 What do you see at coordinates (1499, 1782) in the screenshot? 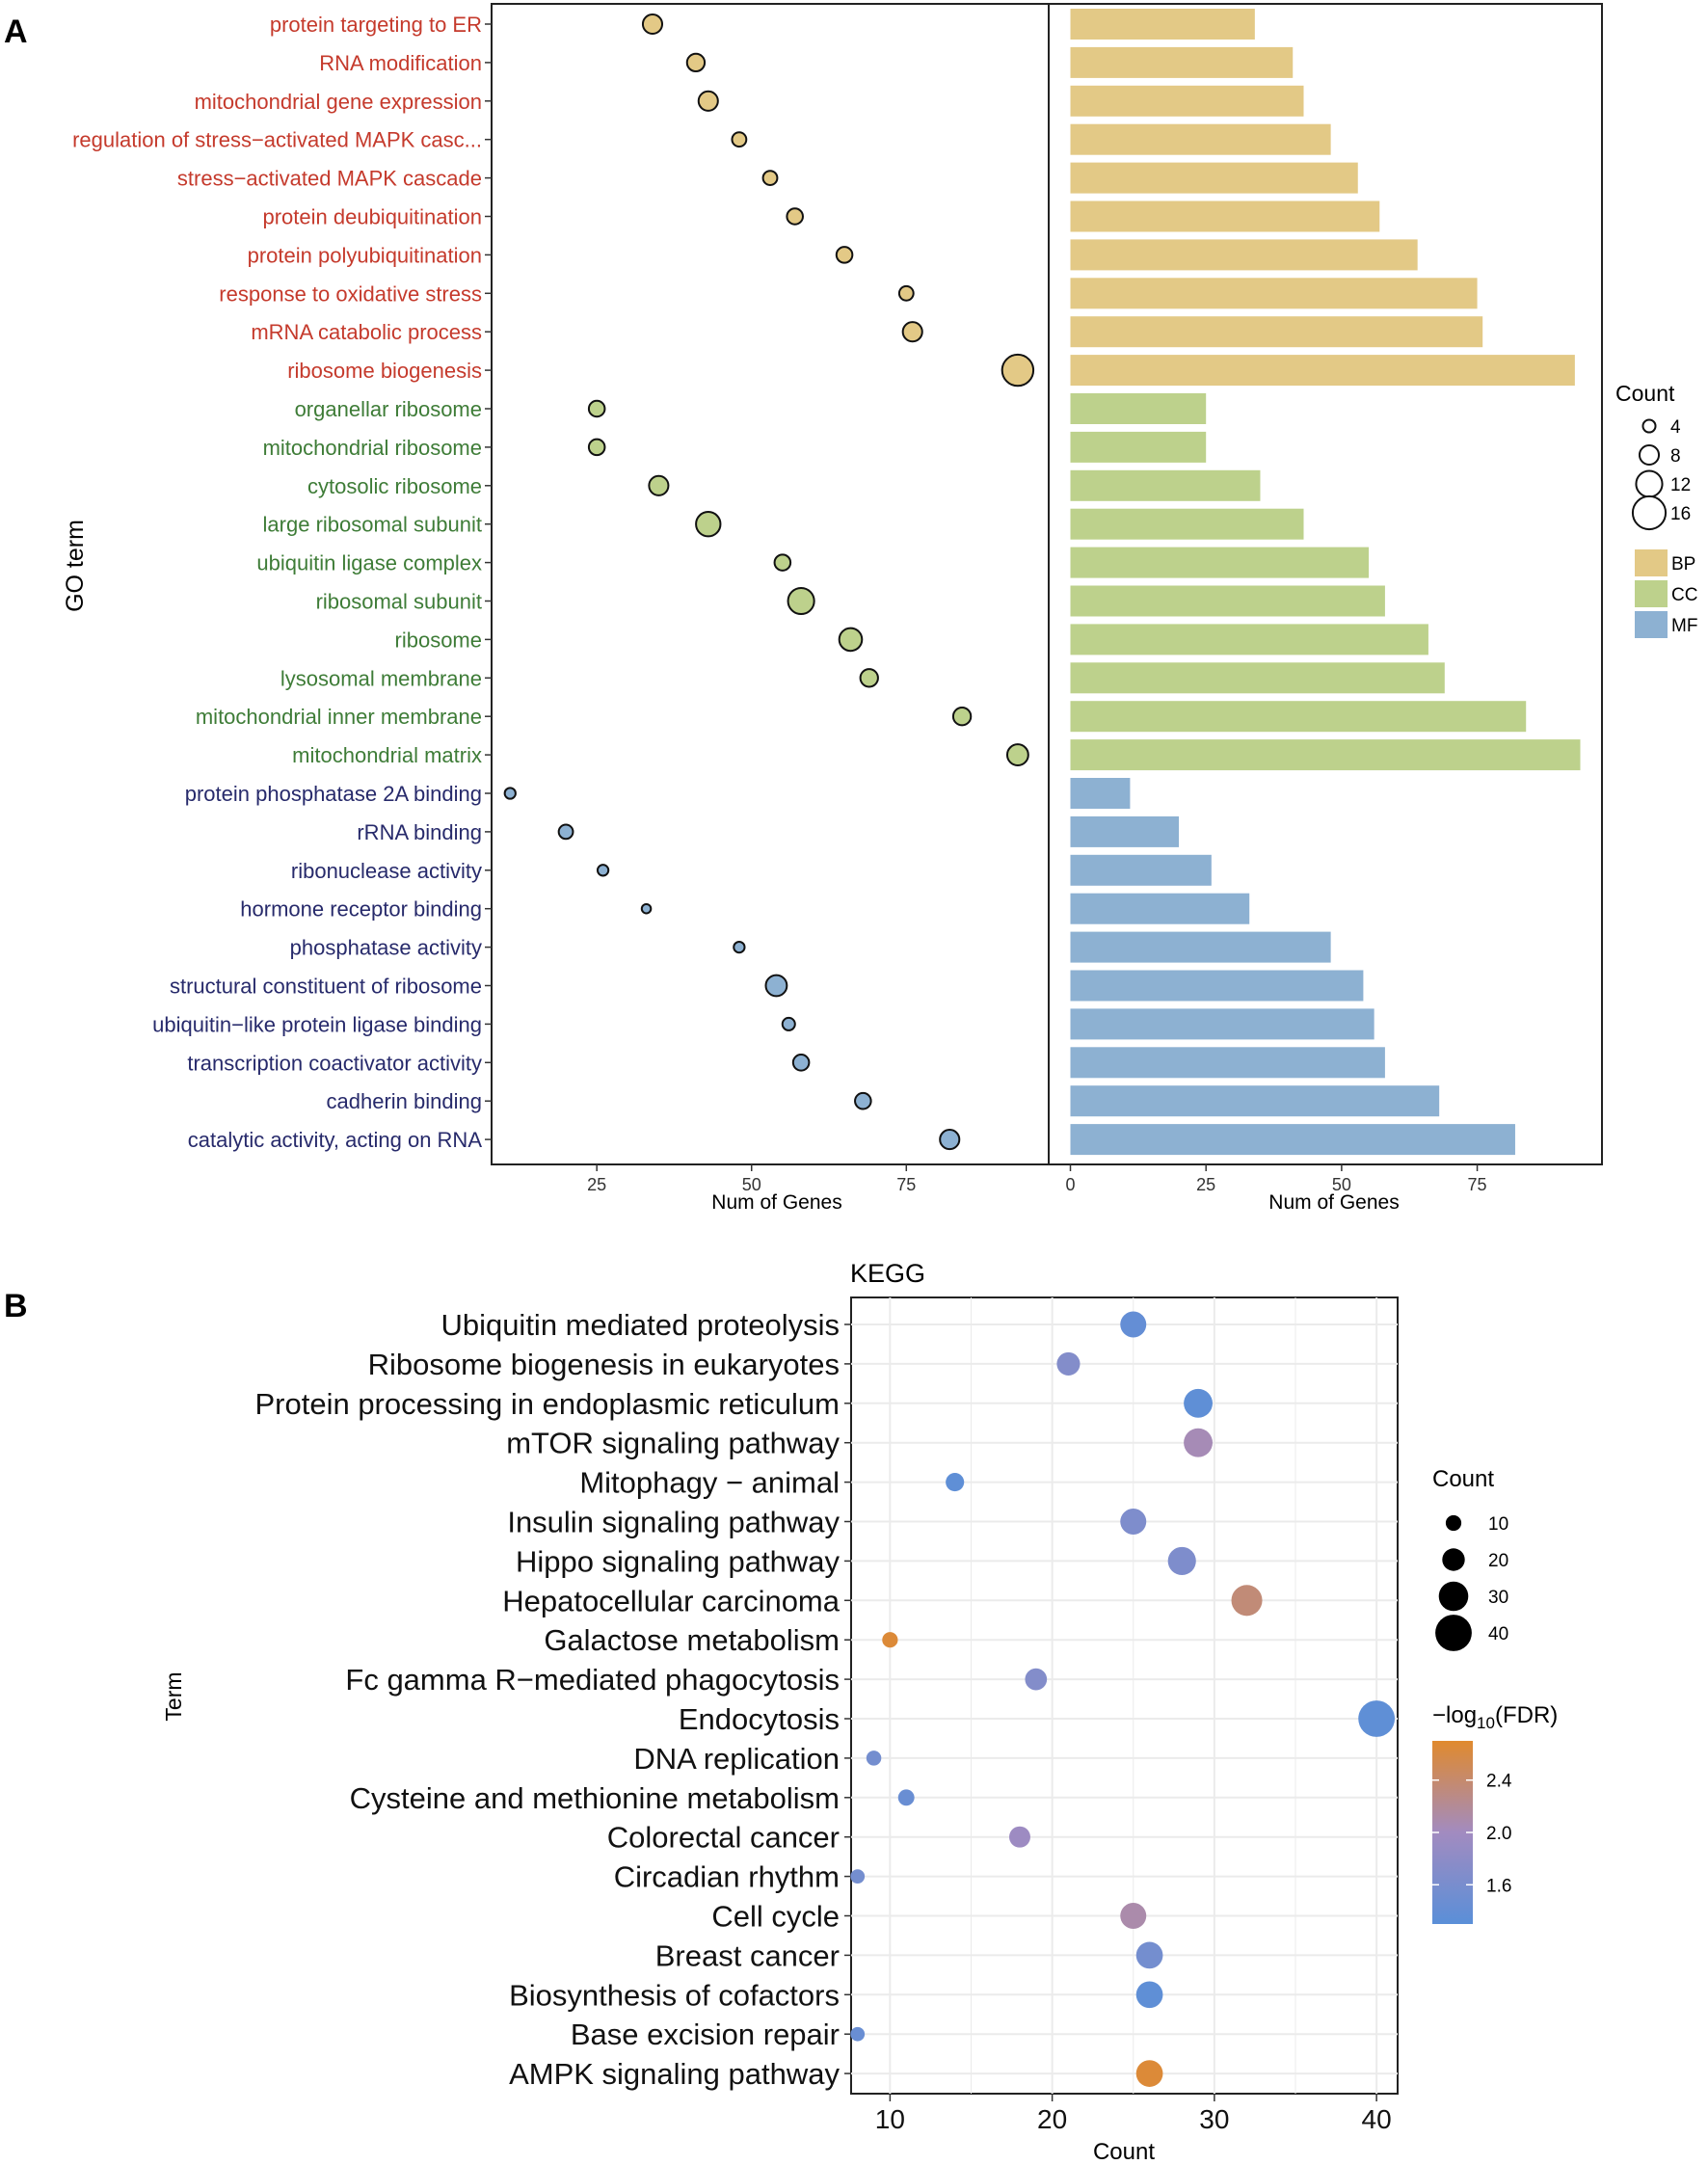
I see `kegg-colorbar-tick-label: 2.4` at bounding box center [1499, 1782].